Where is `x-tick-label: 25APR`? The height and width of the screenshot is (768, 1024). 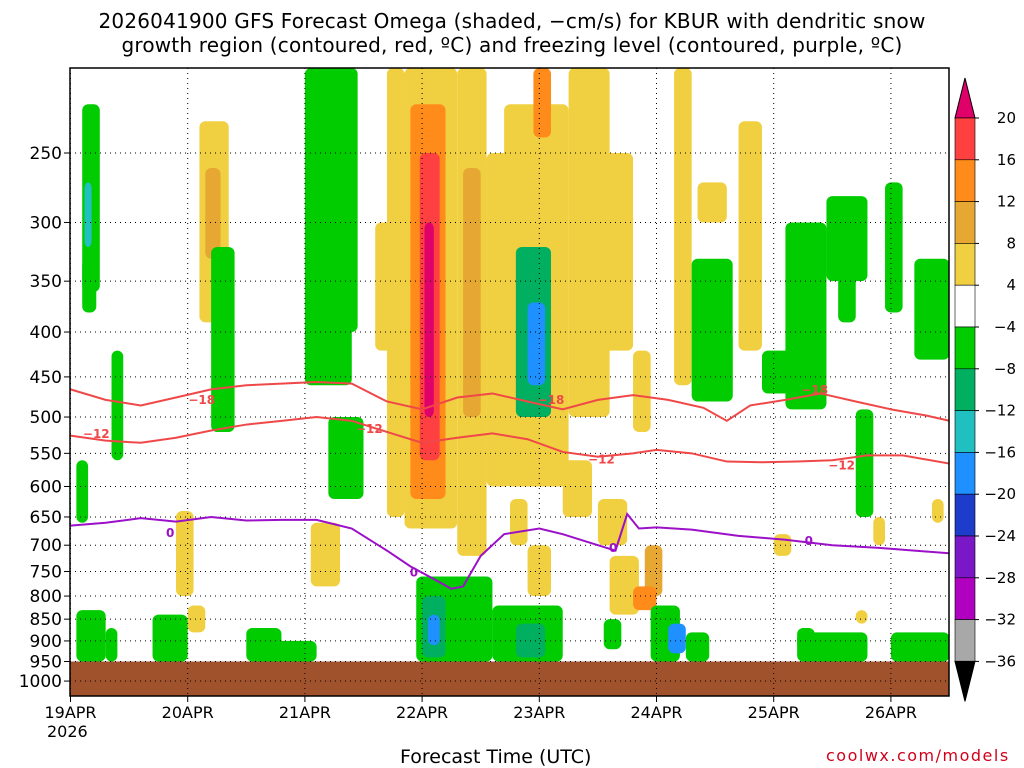
x-tick-label: 25APR is located at coordinates (774, 712).